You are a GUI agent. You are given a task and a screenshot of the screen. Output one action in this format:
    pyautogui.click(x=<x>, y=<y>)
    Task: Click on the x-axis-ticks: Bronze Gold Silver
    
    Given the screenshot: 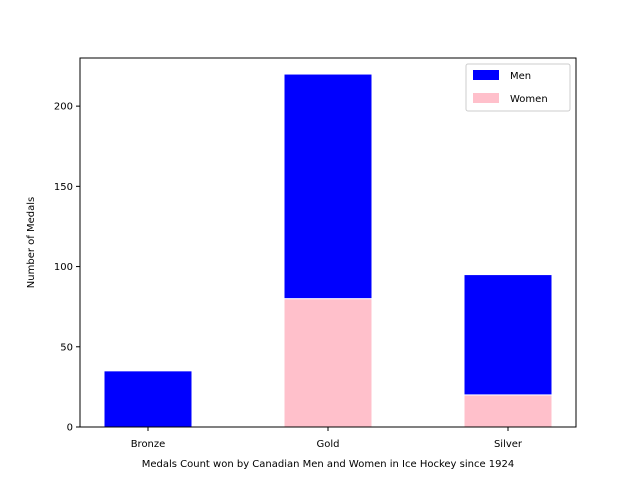 What is the action you would take?
    pyautogui.click(x=327, y=438)
    